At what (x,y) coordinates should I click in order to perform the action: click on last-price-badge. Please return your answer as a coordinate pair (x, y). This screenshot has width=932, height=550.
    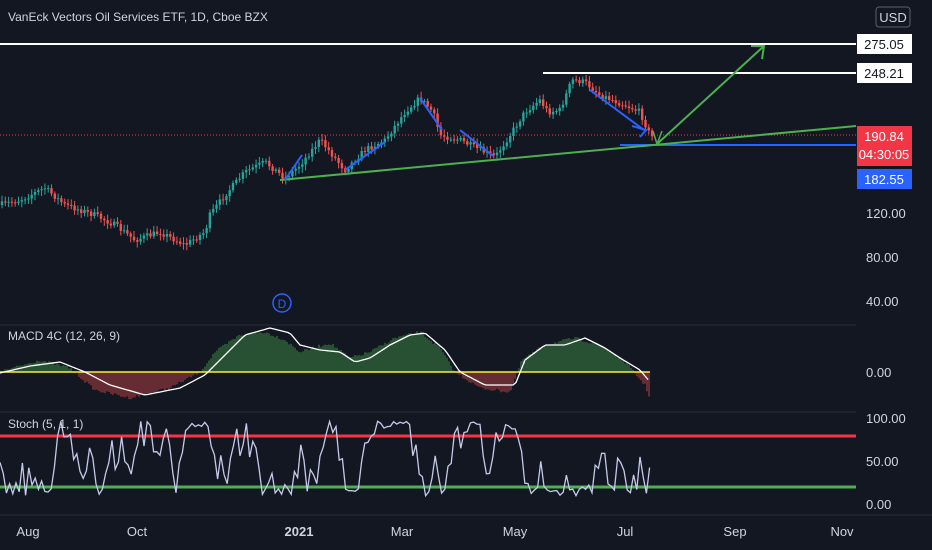
    Looking at the image, I should click on (884, 146).